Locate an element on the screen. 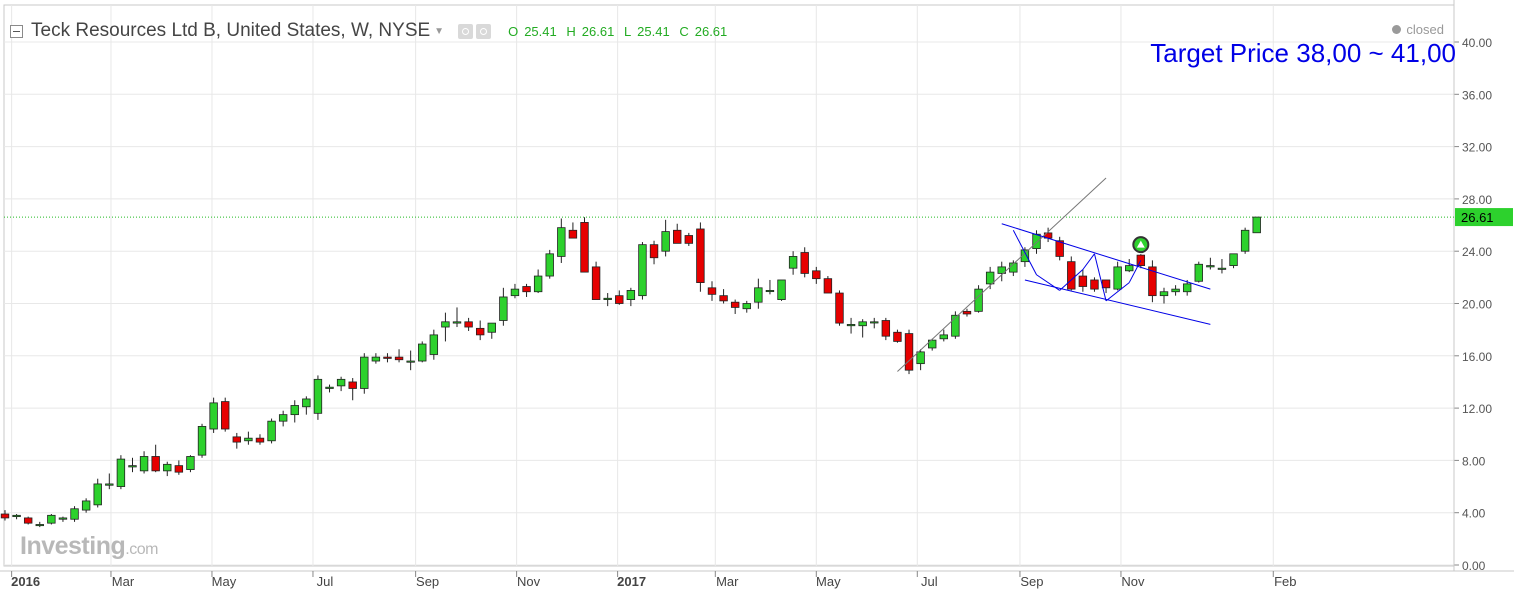 The height and width of the screenshot is (597, 1514). y-tick-label: 4.00 is located at coordinates (1474, 514).